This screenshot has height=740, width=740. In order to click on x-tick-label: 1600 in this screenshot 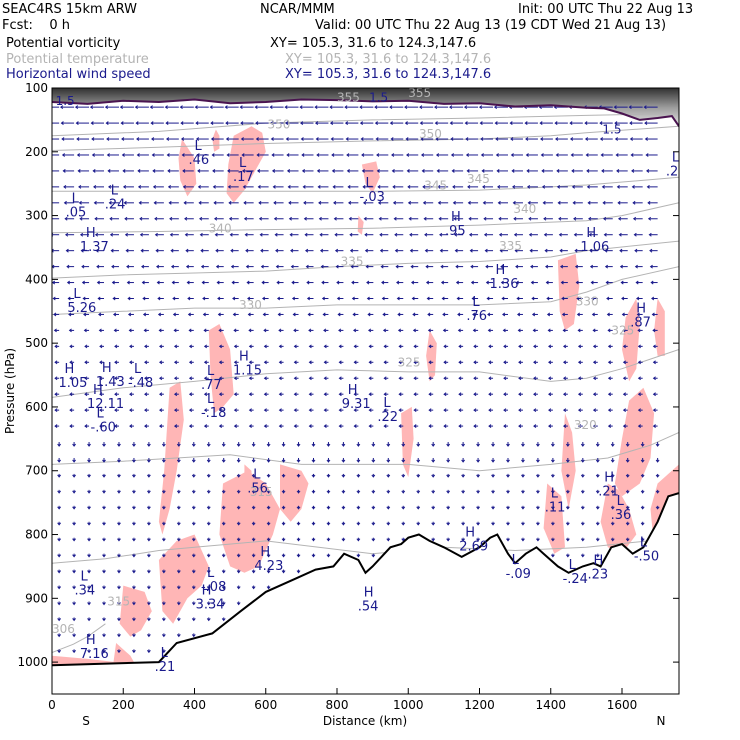, I will do `click(622, 705)`.